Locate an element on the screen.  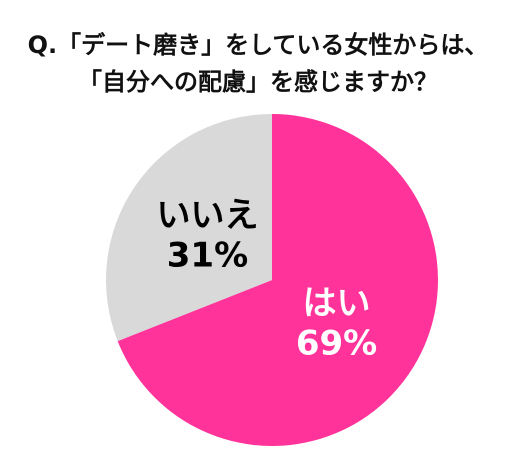
chart-title: 「自分への配慮」を感じますか？ is located at coordinates (258, 82).